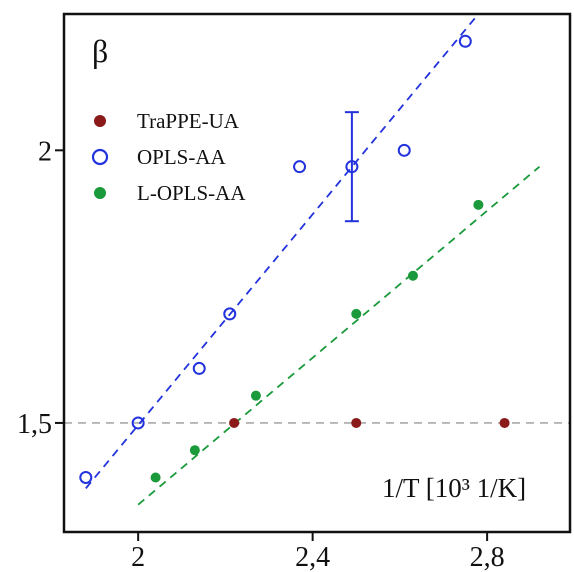 The height and width of the screenshot is (572, 574). What do you see at coordinates (454, 488) in the screenshot?
I see `x-axis-title: 1/T [10³ 1/K]` at bounding box center [454, 488].